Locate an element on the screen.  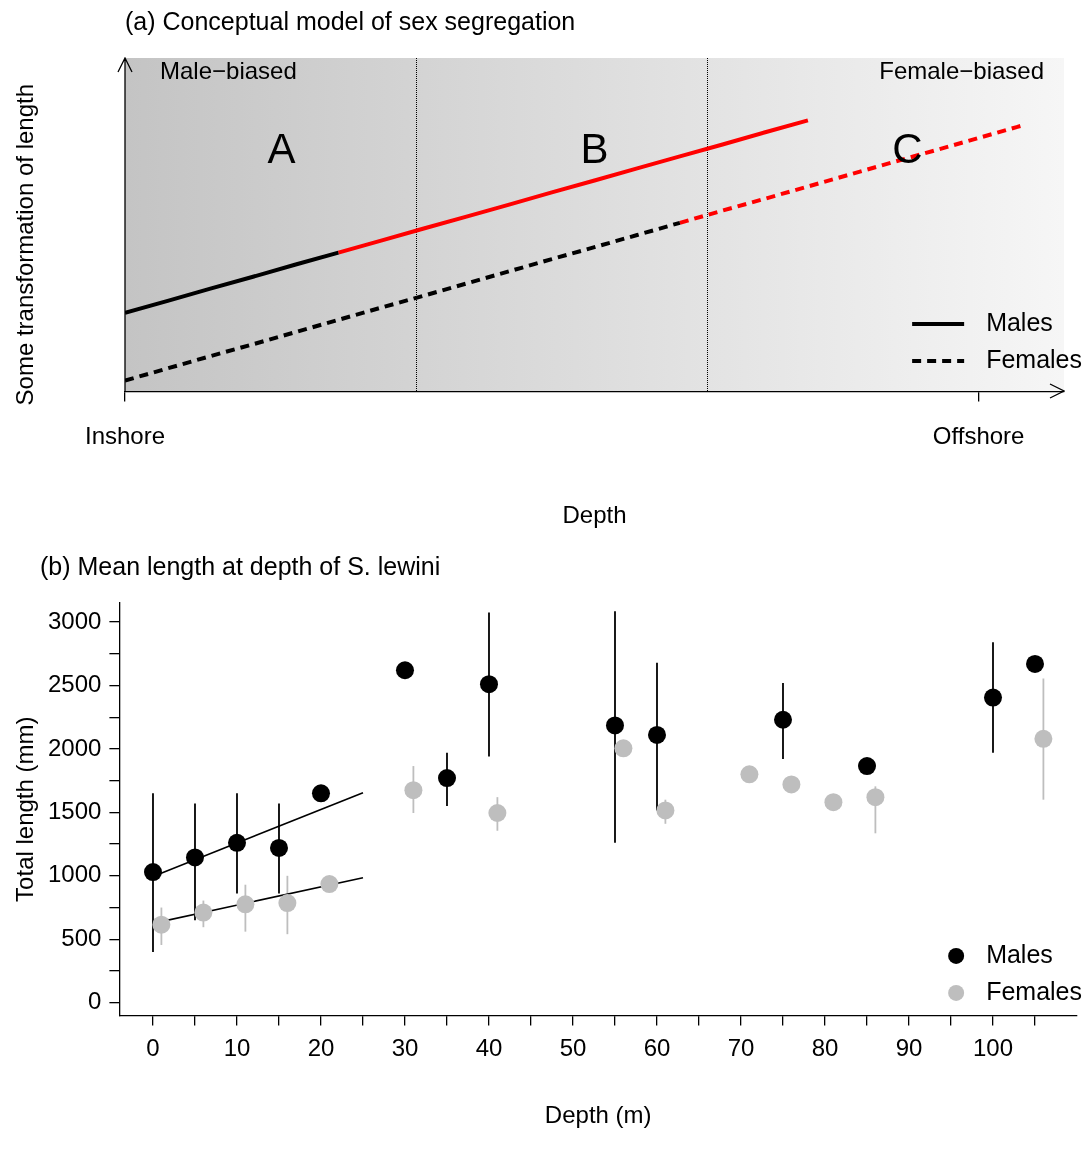
y-tick-label: 500 is located at coordinates (81, 937).